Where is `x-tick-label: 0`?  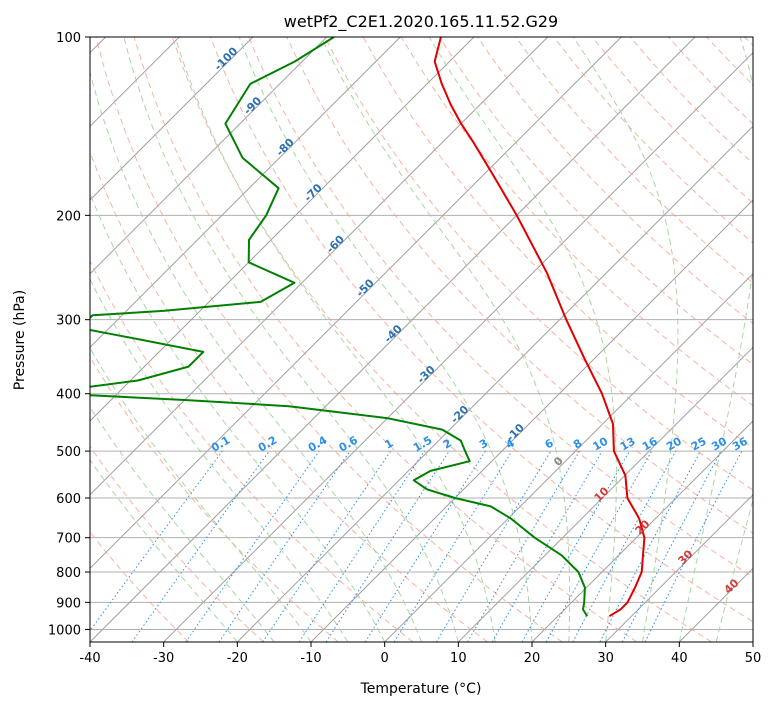
x-tick-label: 0 is located at coordinates (385, 658).